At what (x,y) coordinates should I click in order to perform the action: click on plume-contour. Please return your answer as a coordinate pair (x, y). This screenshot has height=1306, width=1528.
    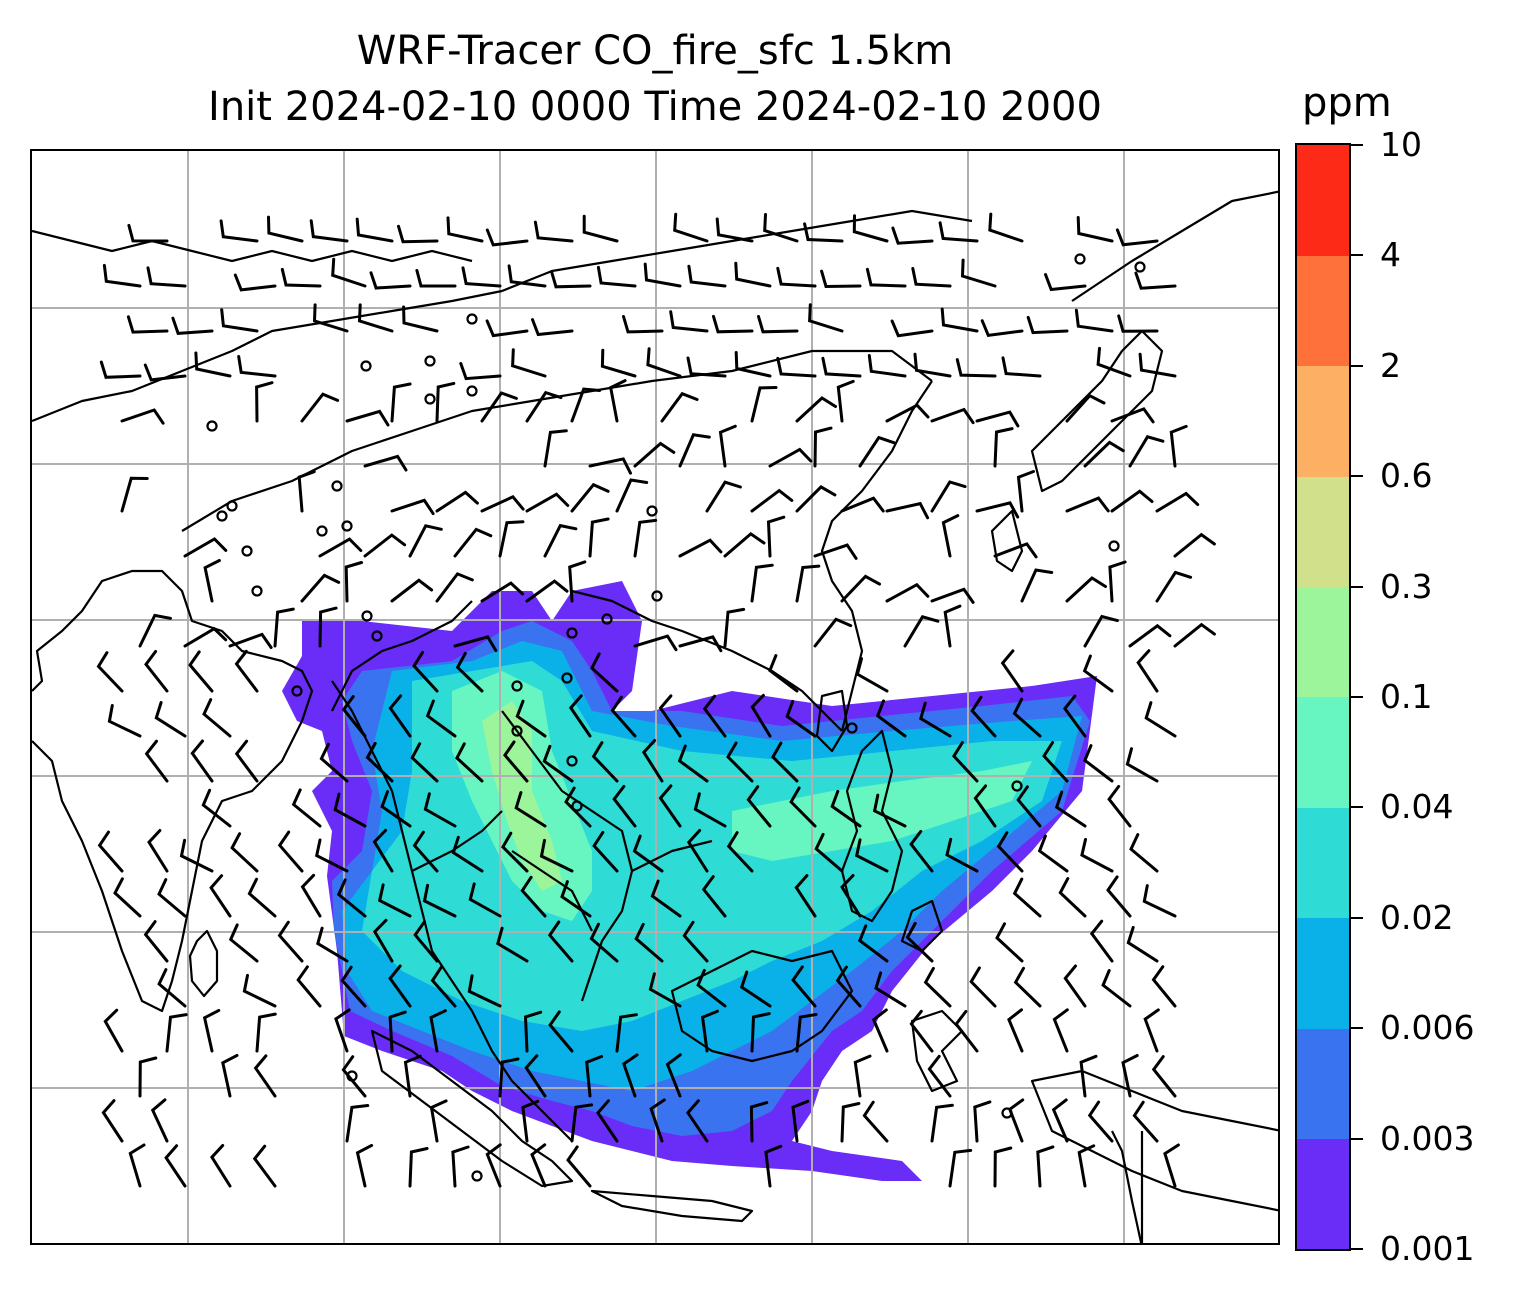
    Looking at the image, I should click on (522, 796).